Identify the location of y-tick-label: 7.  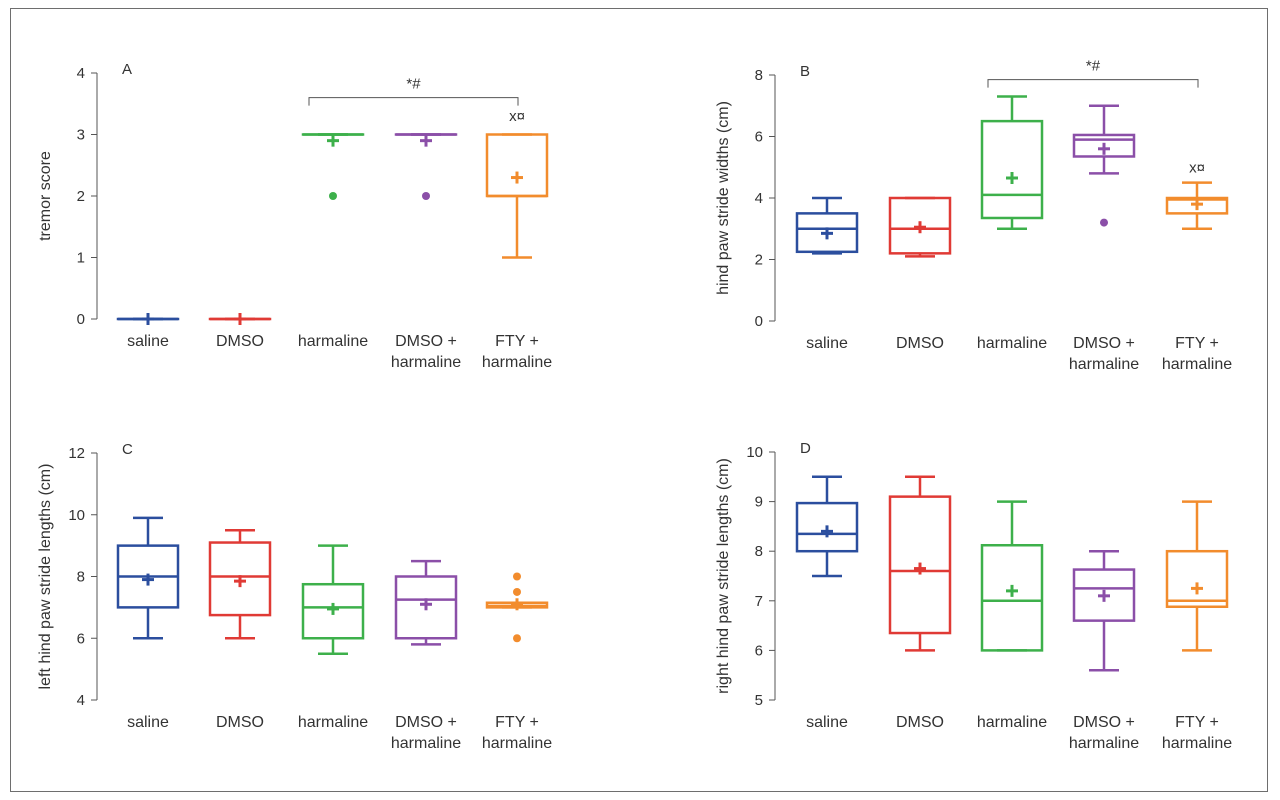
(759, 601).